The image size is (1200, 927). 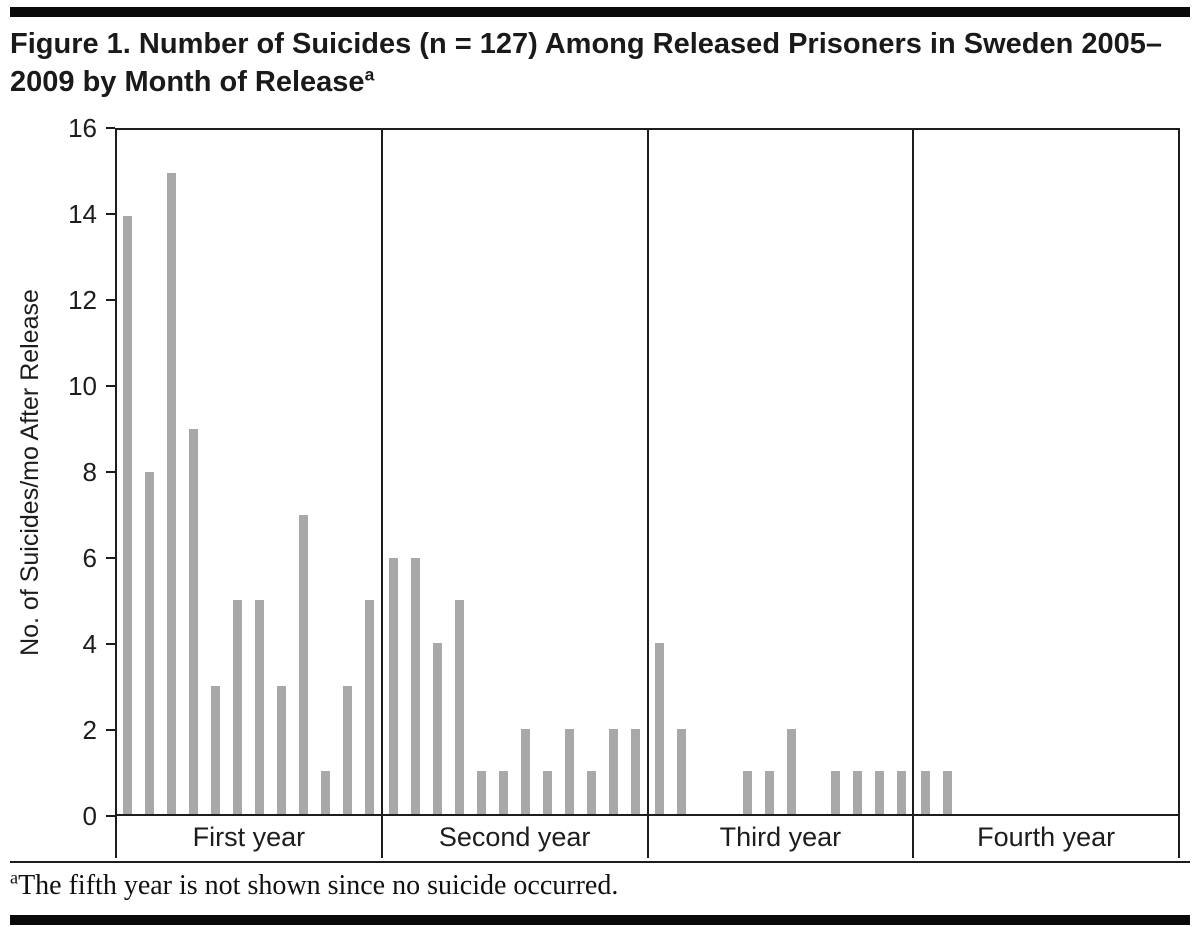 I want to click on month-slot-y2-m12, so click(x=636, y=472).